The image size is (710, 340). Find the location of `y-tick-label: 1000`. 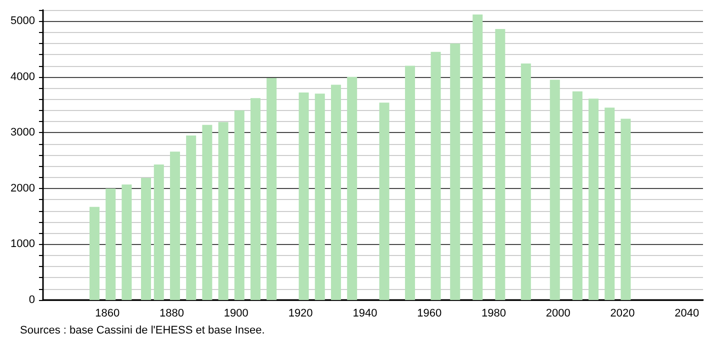

y-tick-label: 1000 is located at coordinates (22, 244).